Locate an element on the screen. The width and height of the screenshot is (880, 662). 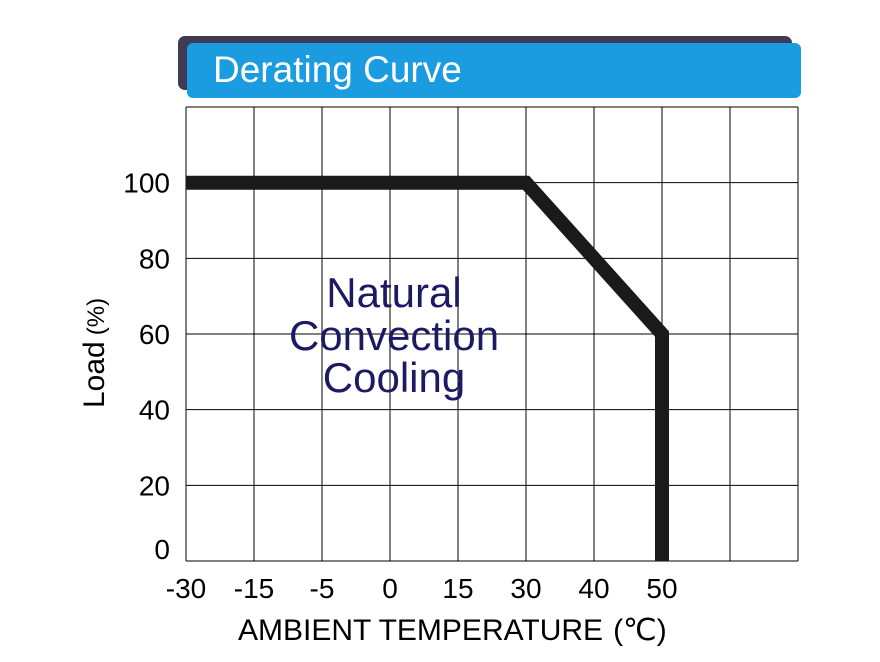
x-tick-label: -30 is located at coordinates (186, 588).